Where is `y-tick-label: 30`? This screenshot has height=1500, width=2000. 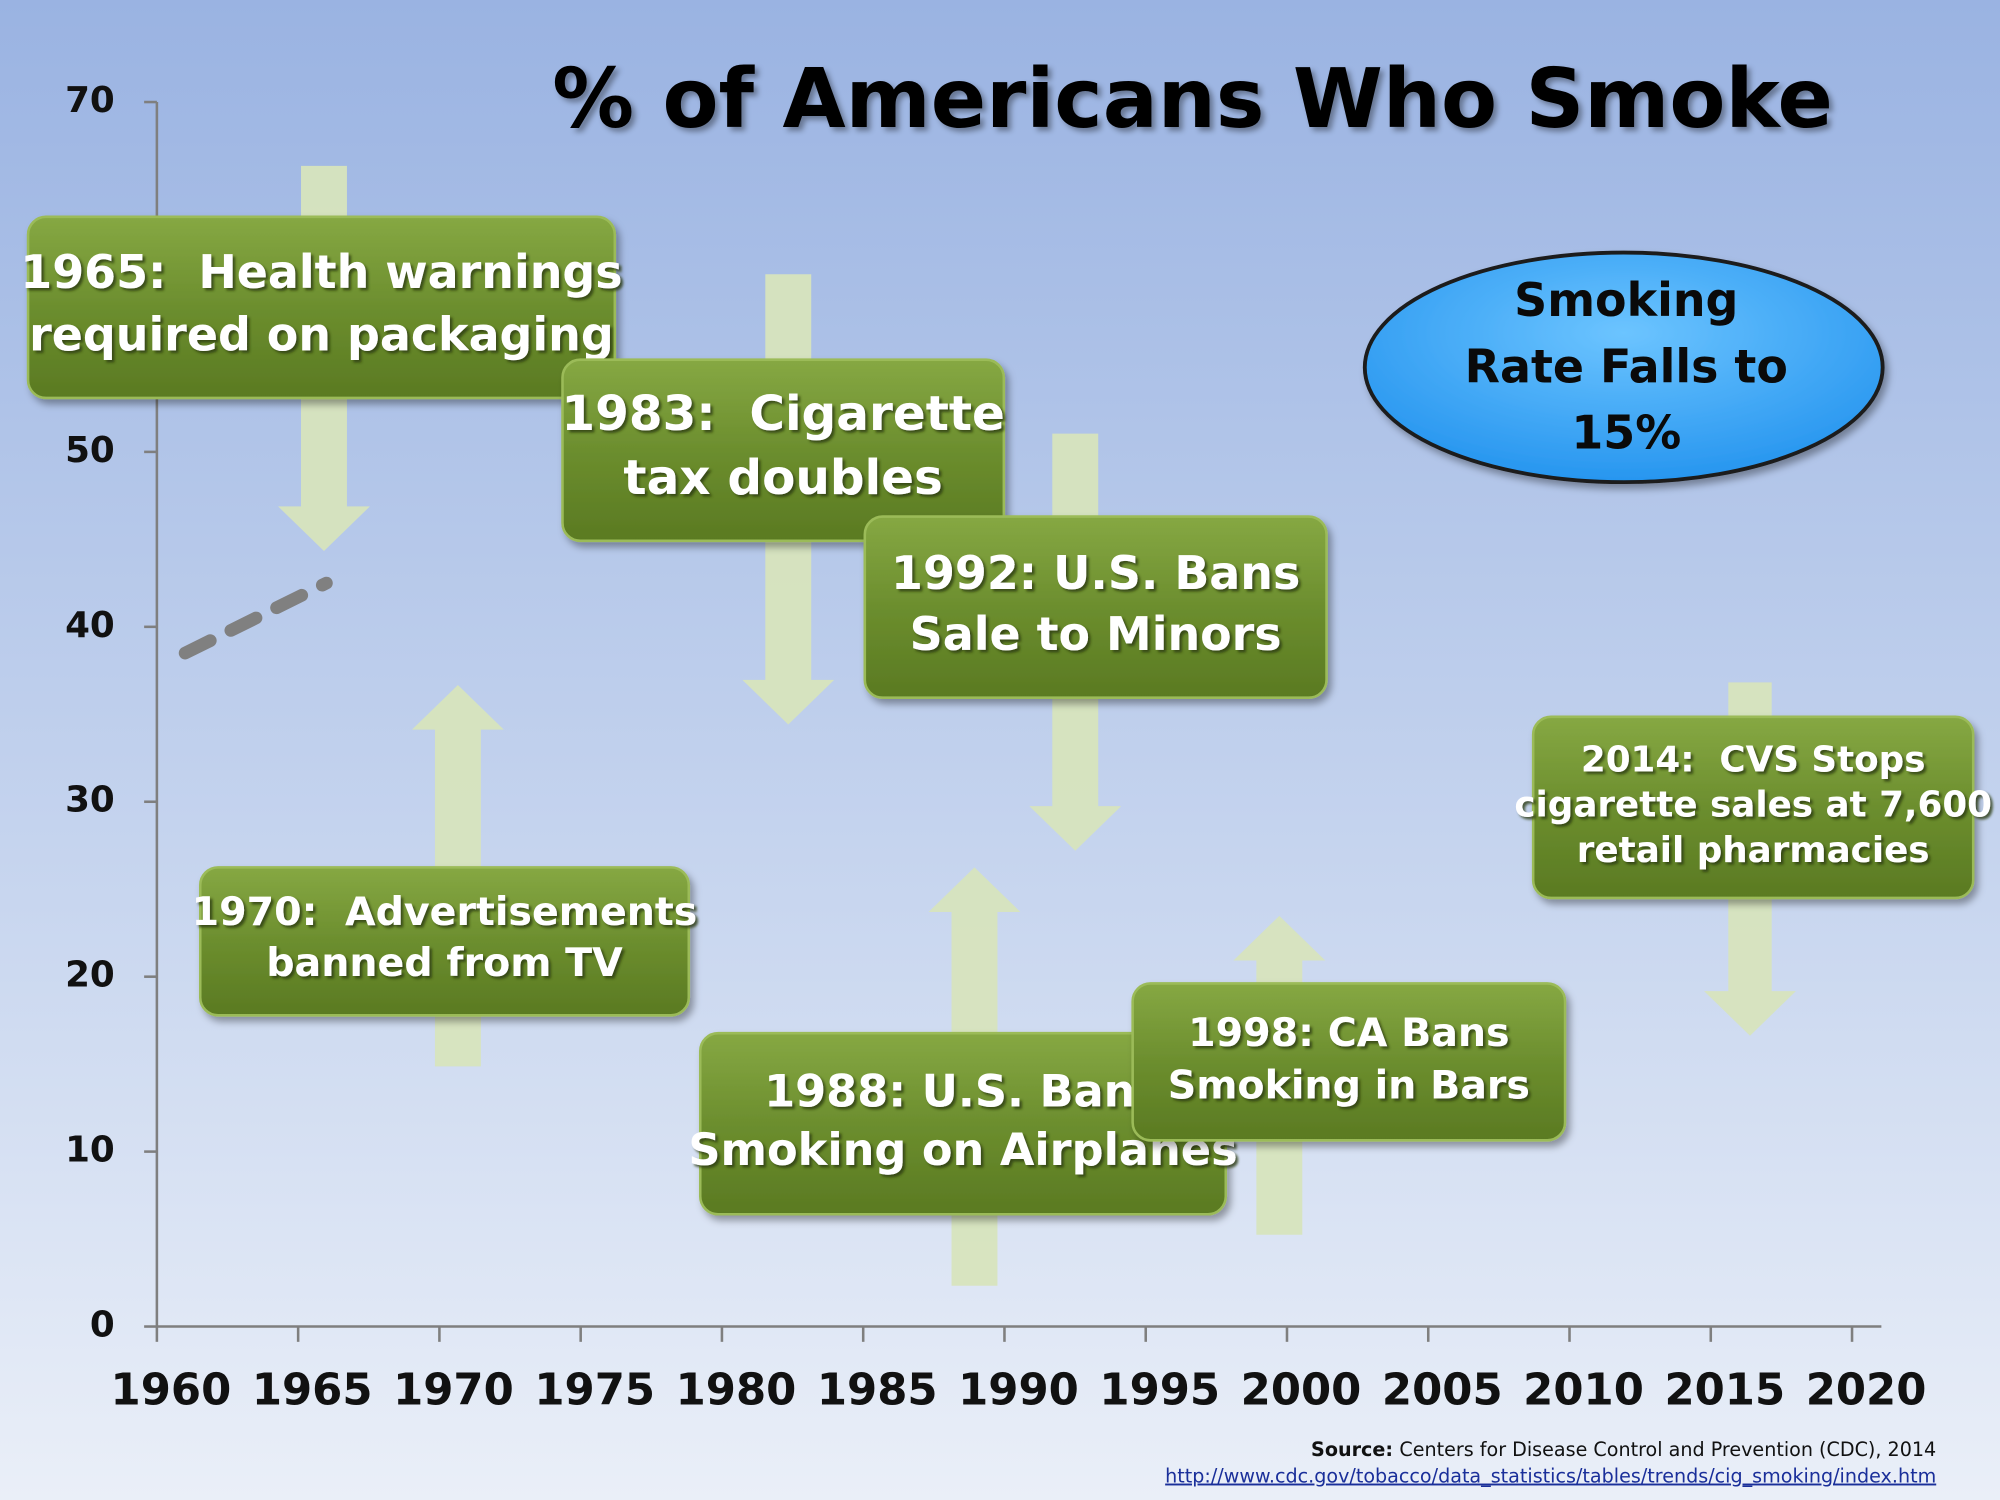 y-tick-label: 30 is located at coordinates (90, 800).